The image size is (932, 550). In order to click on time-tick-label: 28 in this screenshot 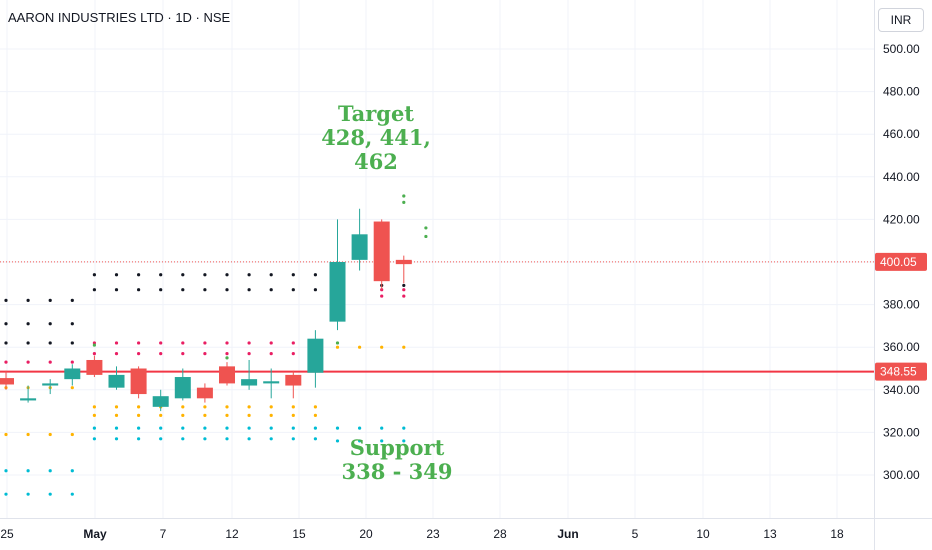, I will do `click(500, 534)`.